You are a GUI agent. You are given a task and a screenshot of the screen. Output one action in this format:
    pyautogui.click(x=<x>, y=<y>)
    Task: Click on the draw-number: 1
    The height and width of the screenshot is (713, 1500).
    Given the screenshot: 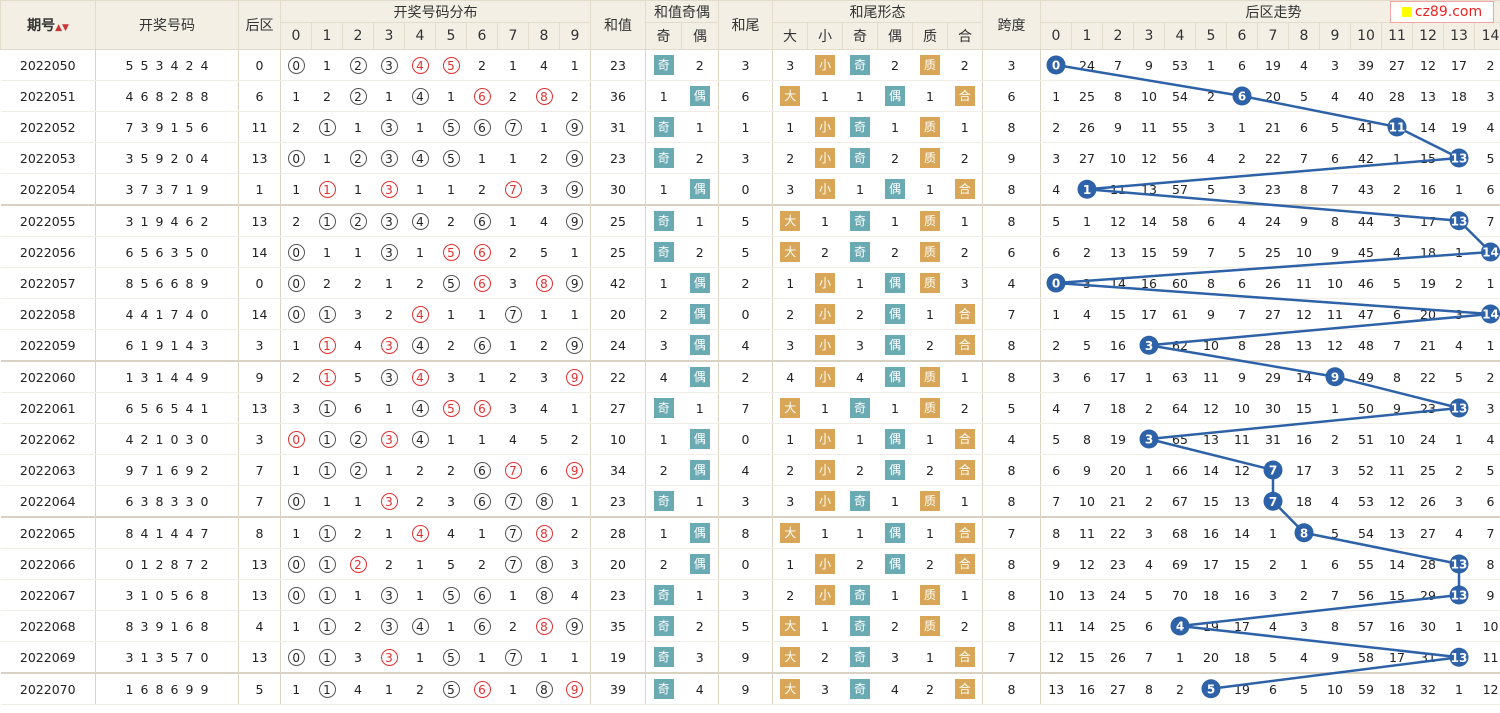 What is the action you would take?
    pyautogui.click(x=144, y=564)
    